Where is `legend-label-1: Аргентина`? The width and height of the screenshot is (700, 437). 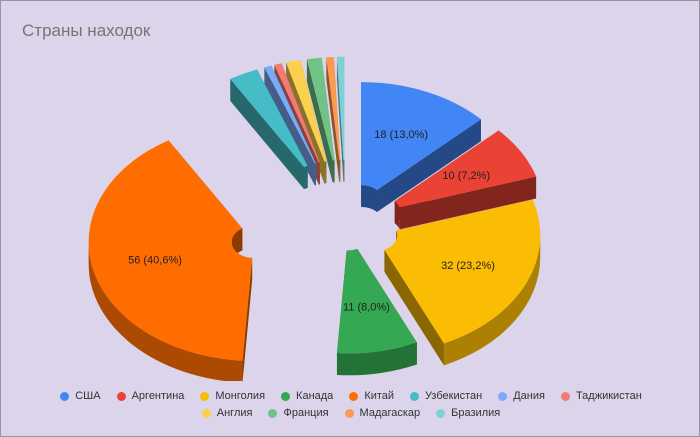
legend-label-1: Аргентина is located at coordinates (158, 396).